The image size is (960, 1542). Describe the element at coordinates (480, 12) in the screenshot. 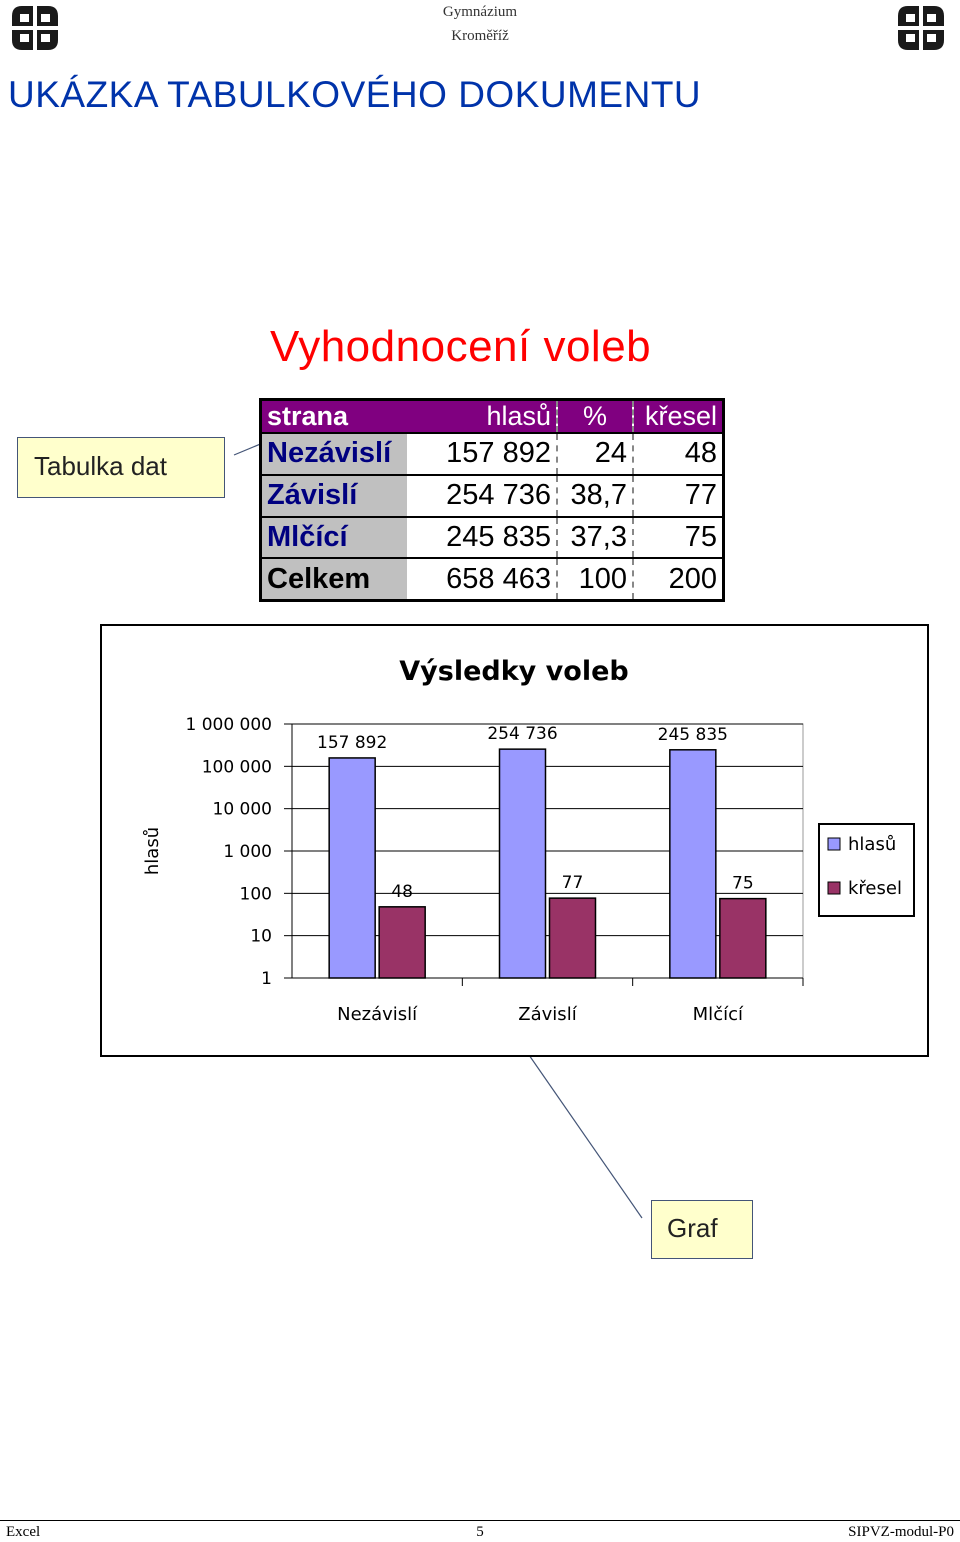

I see `school-name: Gymnázium` at that location.